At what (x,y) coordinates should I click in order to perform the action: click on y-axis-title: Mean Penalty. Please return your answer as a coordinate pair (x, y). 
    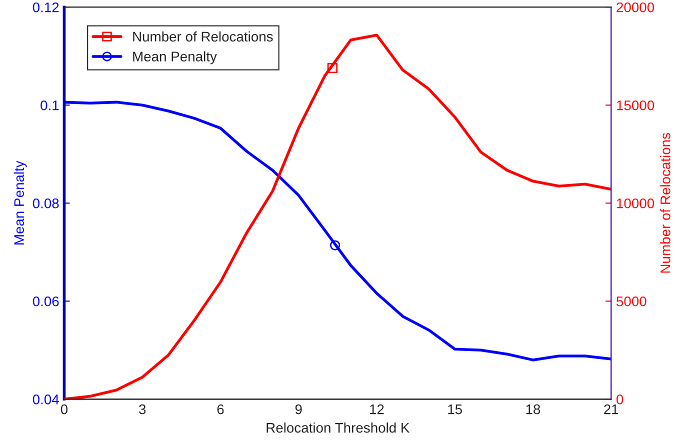
    Looking at the image, I should click on (20, 202).